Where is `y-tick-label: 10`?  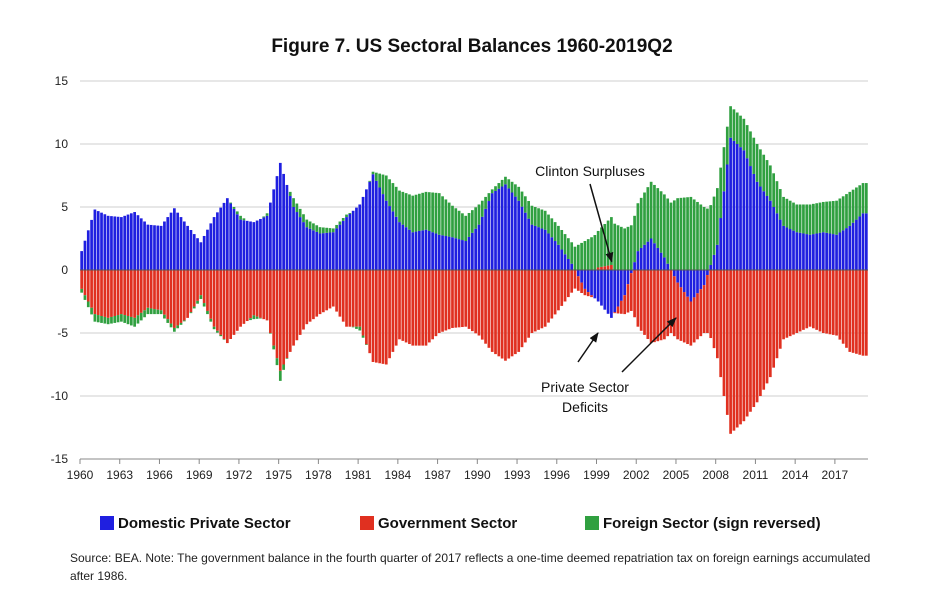 y-tick-label: 10 is located at coordinates (62, 144).